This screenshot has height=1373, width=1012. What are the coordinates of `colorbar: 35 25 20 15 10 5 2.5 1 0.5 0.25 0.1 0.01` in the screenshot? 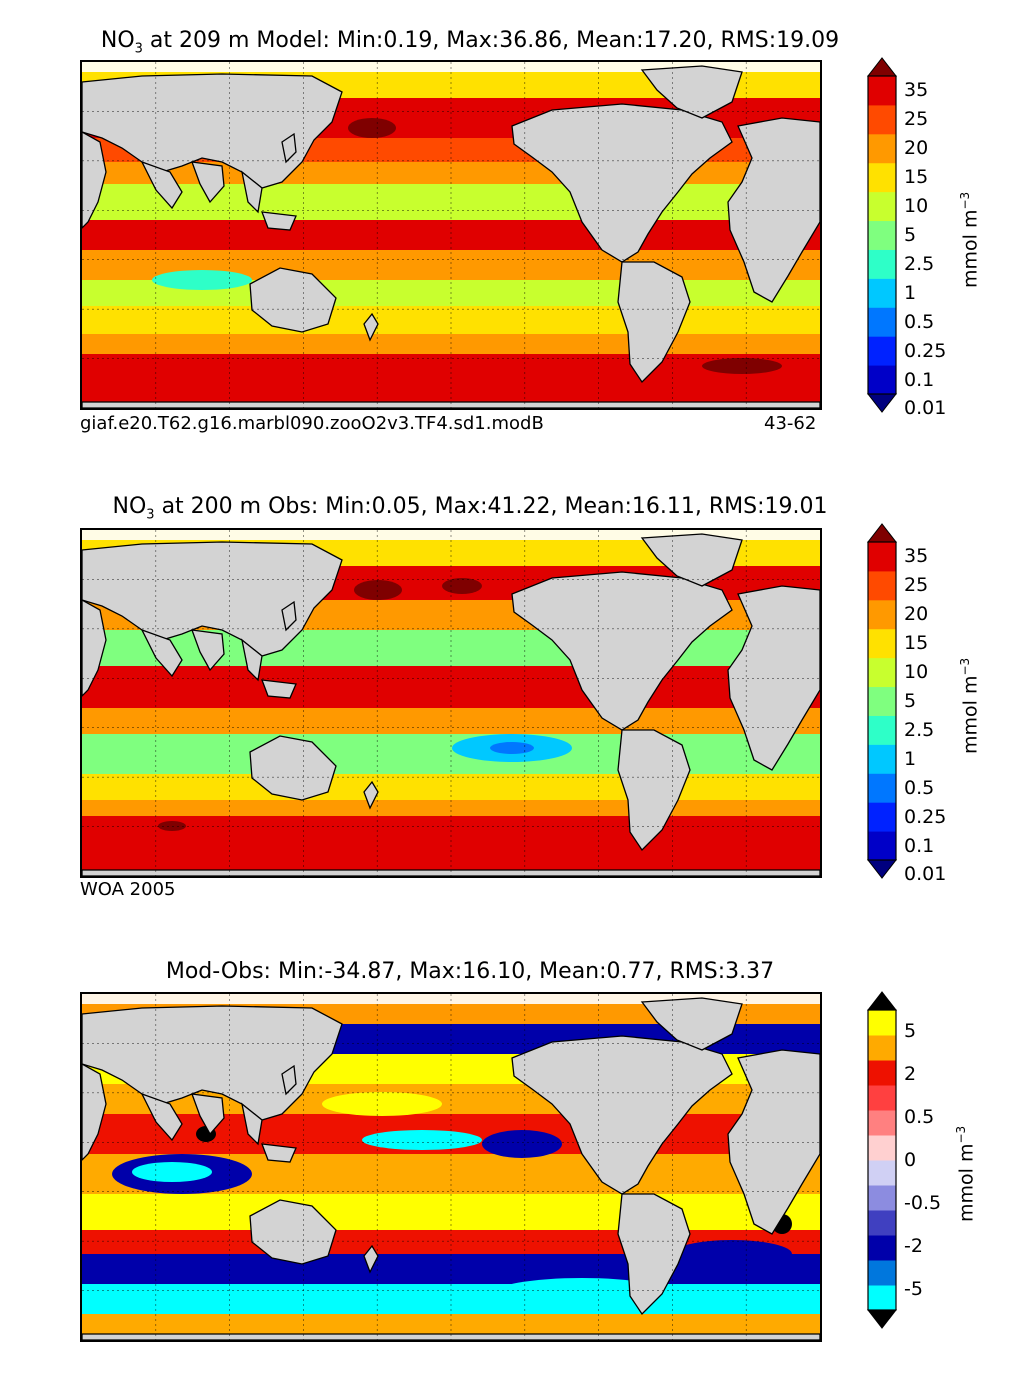 It's located at (906, 238).